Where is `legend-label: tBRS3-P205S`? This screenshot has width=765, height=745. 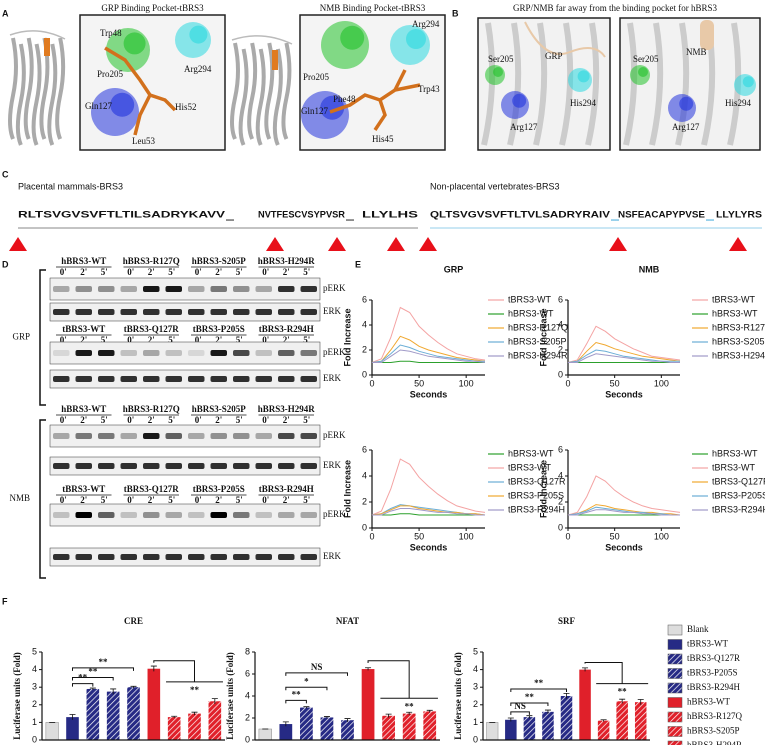 legend-label: tBRS3-P205S is located at coordinates (712, 673).